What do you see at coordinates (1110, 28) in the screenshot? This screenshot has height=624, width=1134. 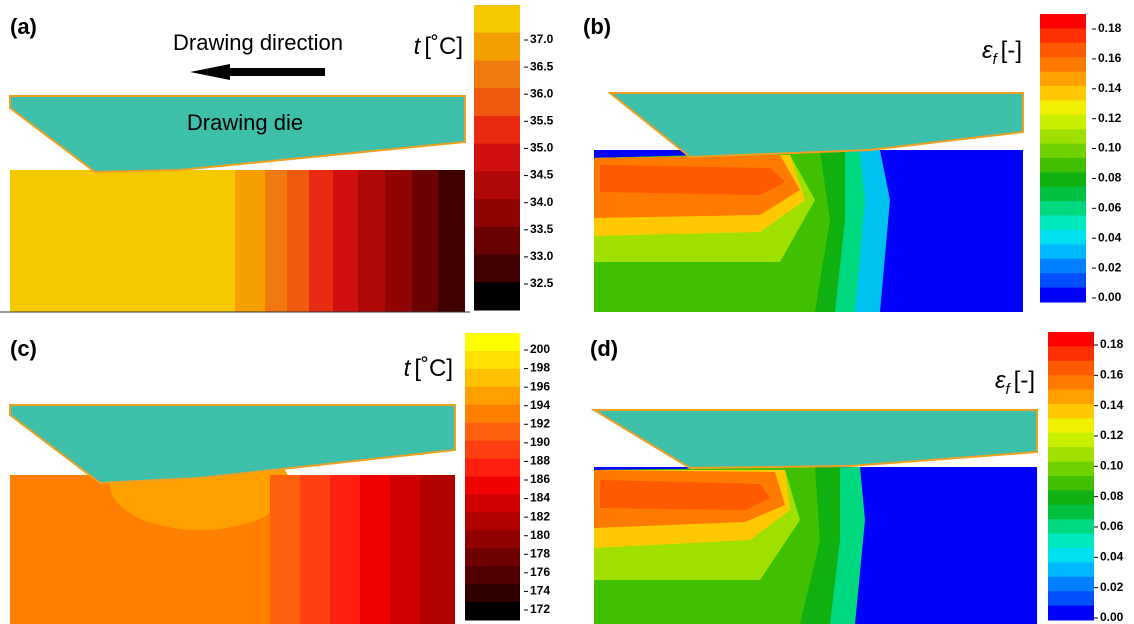 I see `tick-label: 0.18` at bounding box center [1110, 28].